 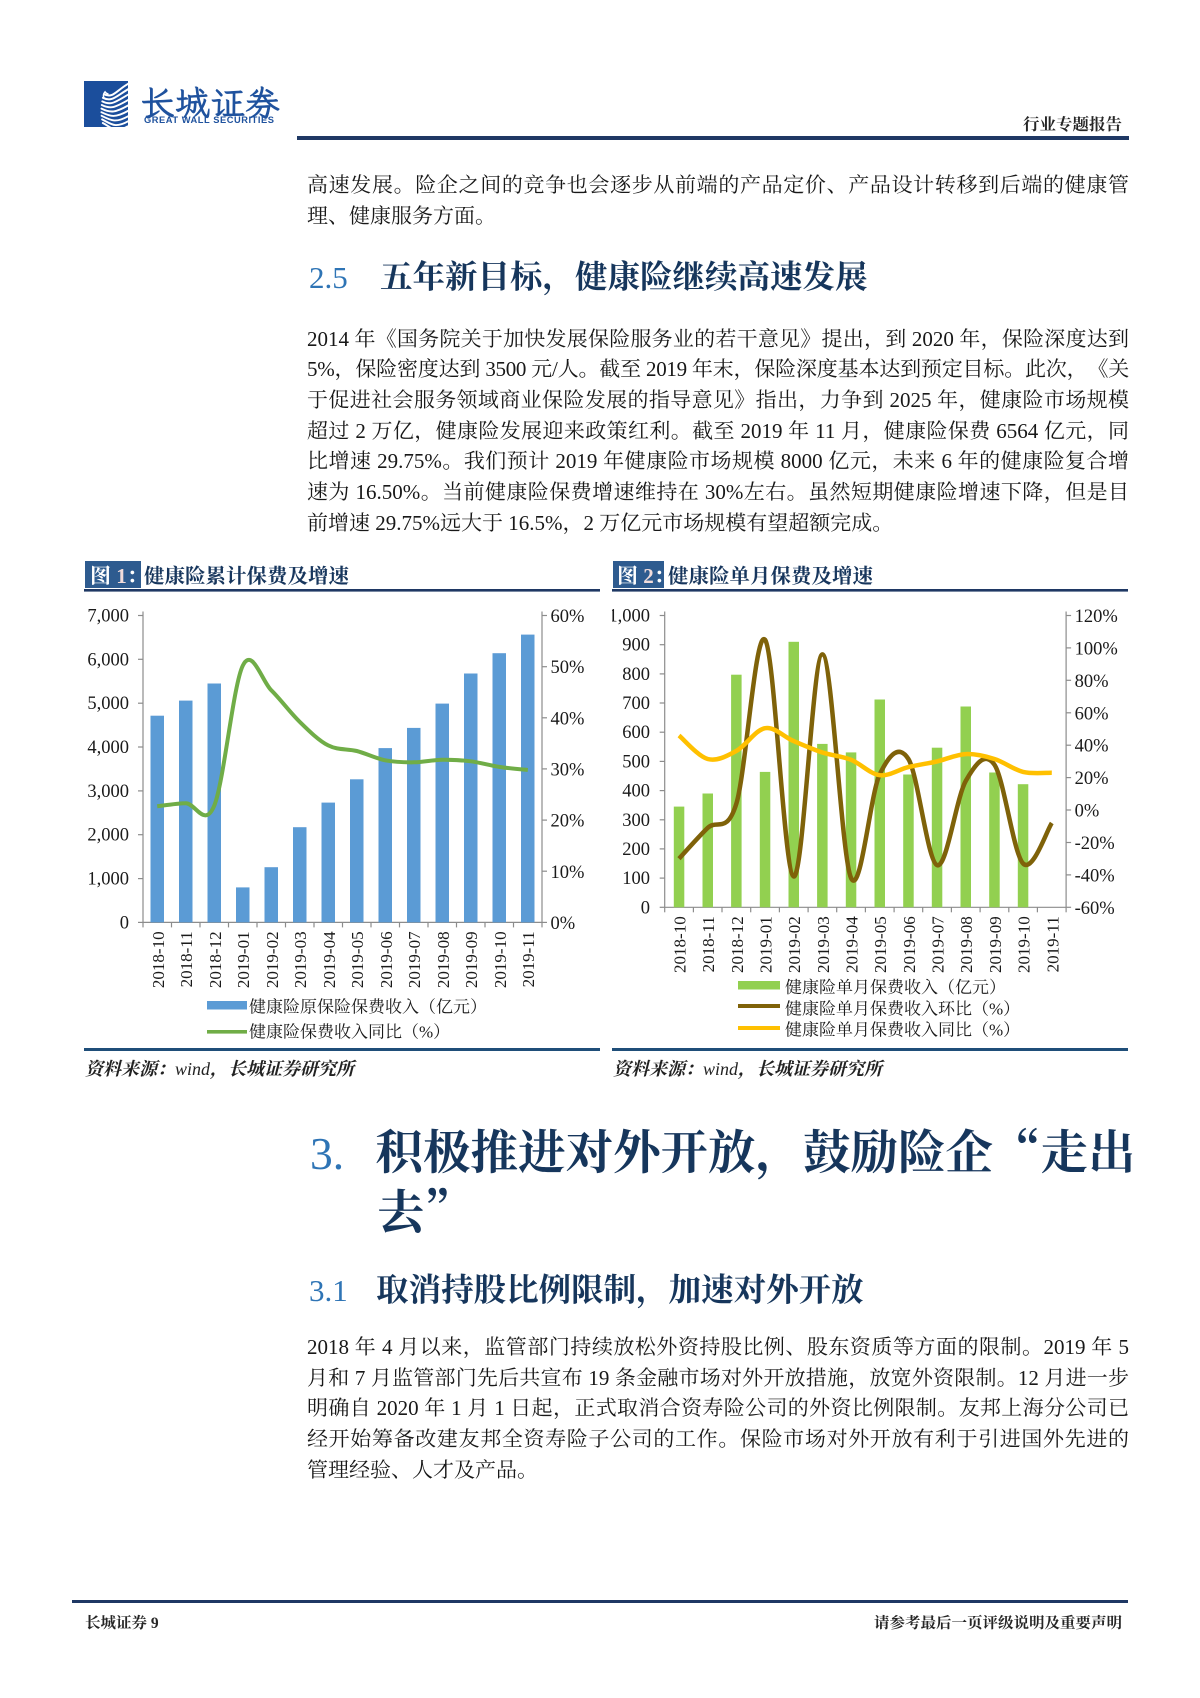 I want to click on svg-text: 健康险单月保费收入环比（%）, so click(x=902, y=1006).